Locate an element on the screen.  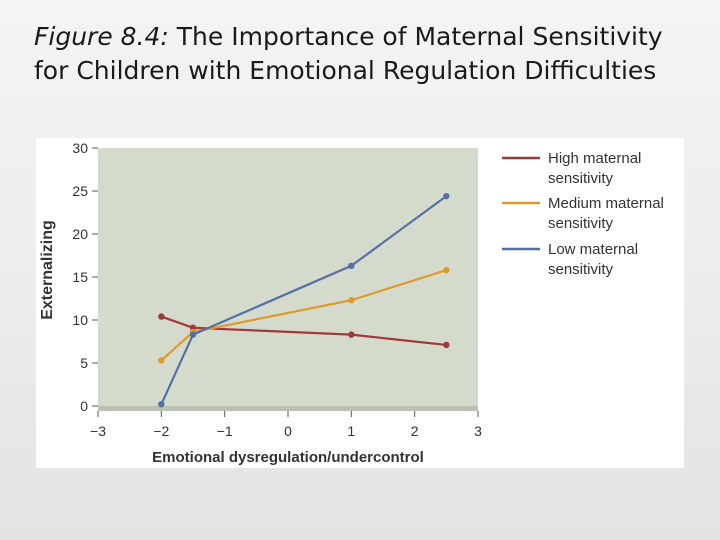
y-tick-label: 0 is located at coordinates (84, 406).